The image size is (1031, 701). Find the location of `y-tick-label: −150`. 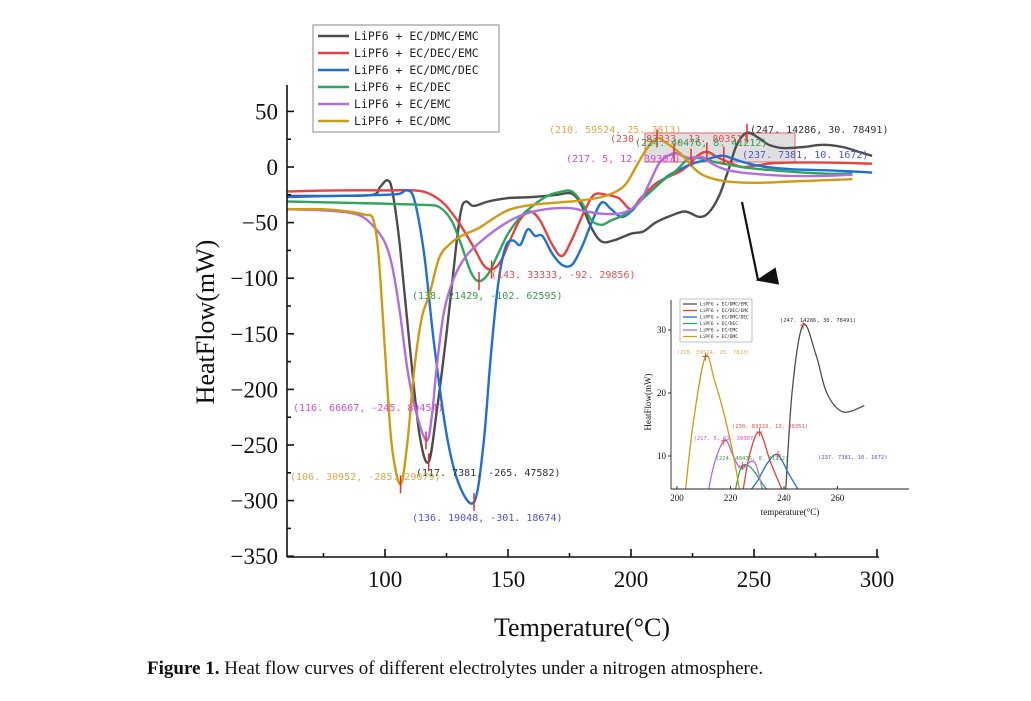

y-tick-label: −150 is located at coordinates (254, 334).